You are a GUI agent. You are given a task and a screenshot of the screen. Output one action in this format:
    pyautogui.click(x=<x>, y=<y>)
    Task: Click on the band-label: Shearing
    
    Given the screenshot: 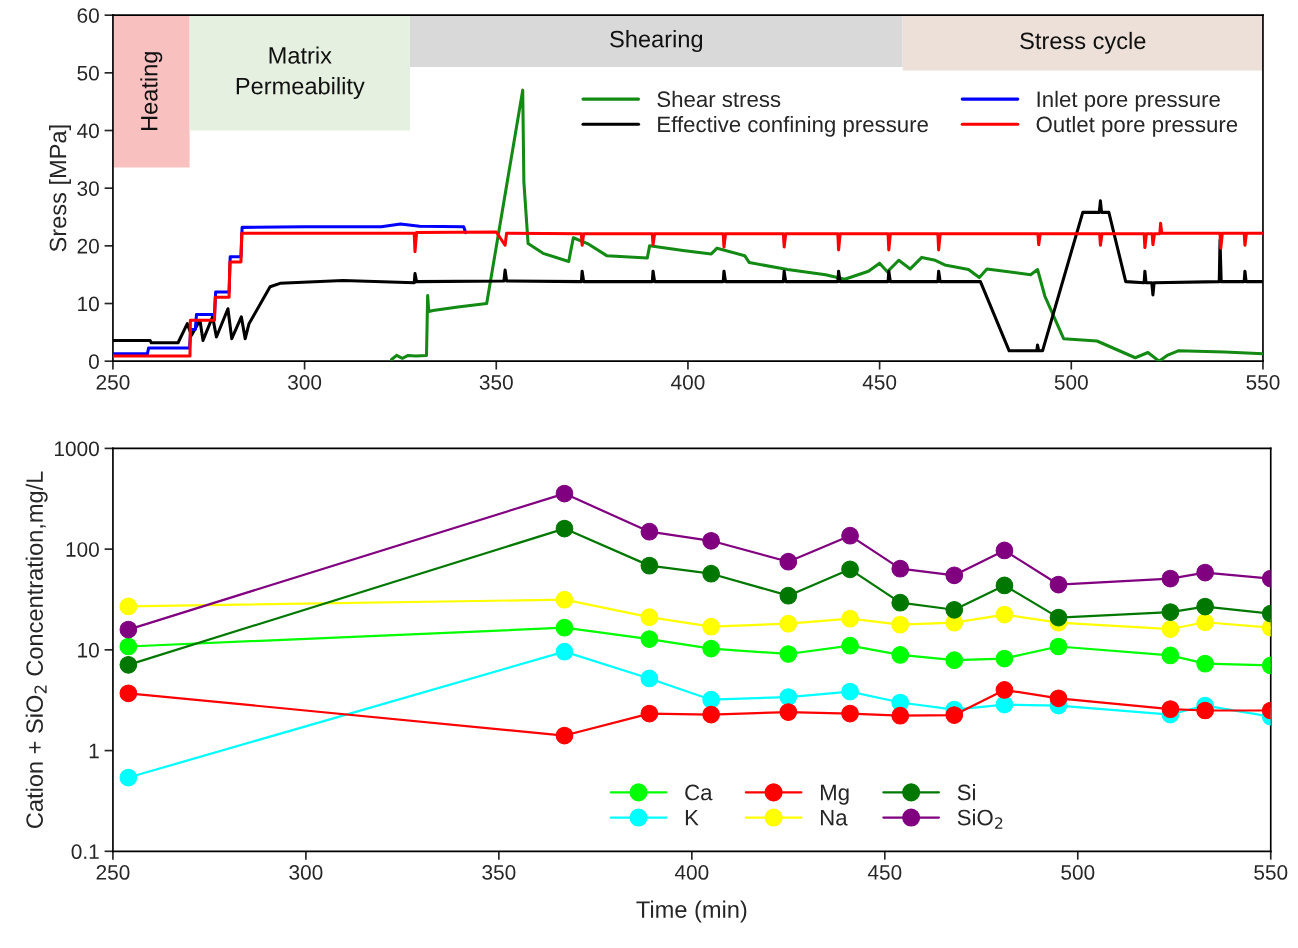 What is the action you would take?
    pyautogui.click(x=656, y=41)
    